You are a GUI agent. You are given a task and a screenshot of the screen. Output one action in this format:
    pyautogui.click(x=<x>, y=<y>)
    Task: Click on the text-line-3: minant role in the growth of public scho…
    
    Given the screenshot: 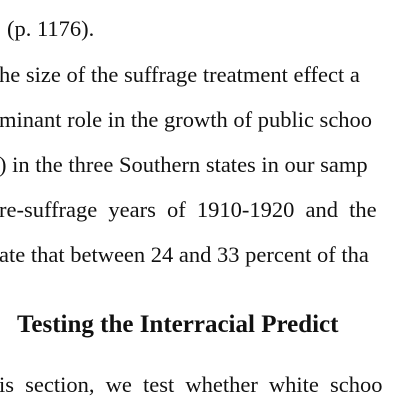 What is the action you would take?
    pyautogui.click(x=186, y=119)
    